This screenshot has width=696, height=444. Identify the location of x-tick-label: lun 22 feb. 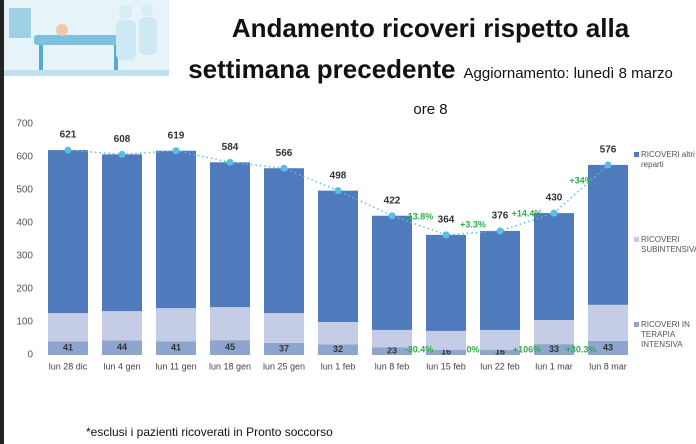
(500, 366).